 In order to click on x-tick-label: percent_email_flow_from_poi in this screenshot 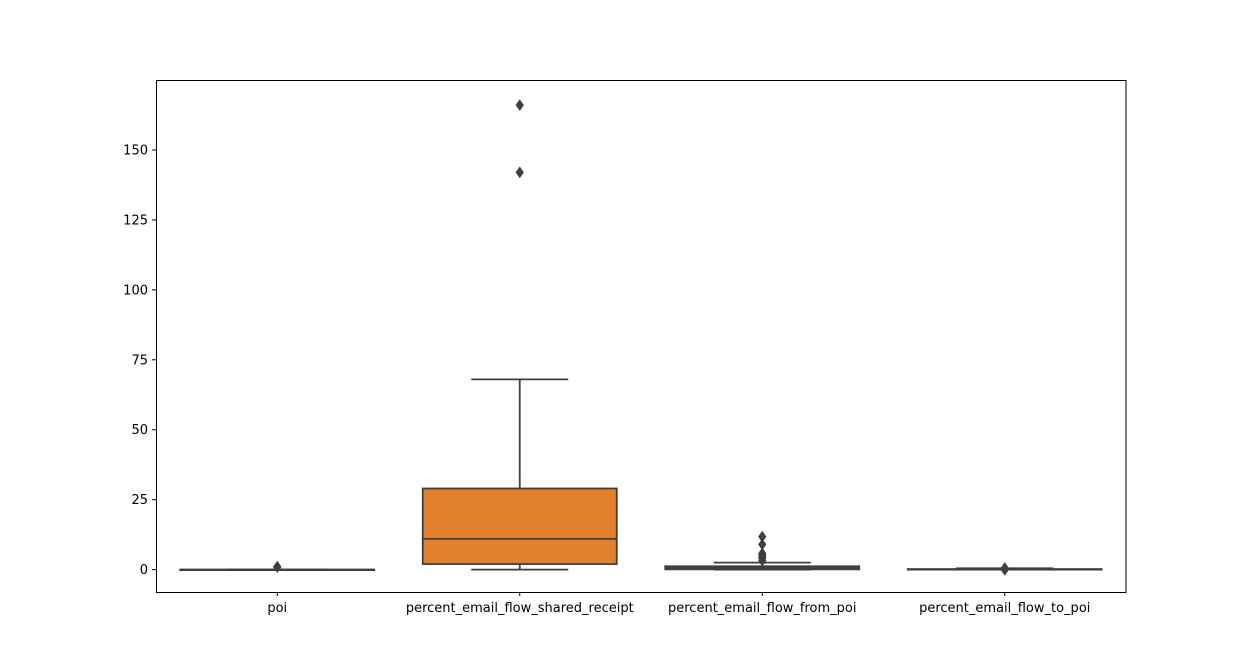, I will do `click(762, 608)`.